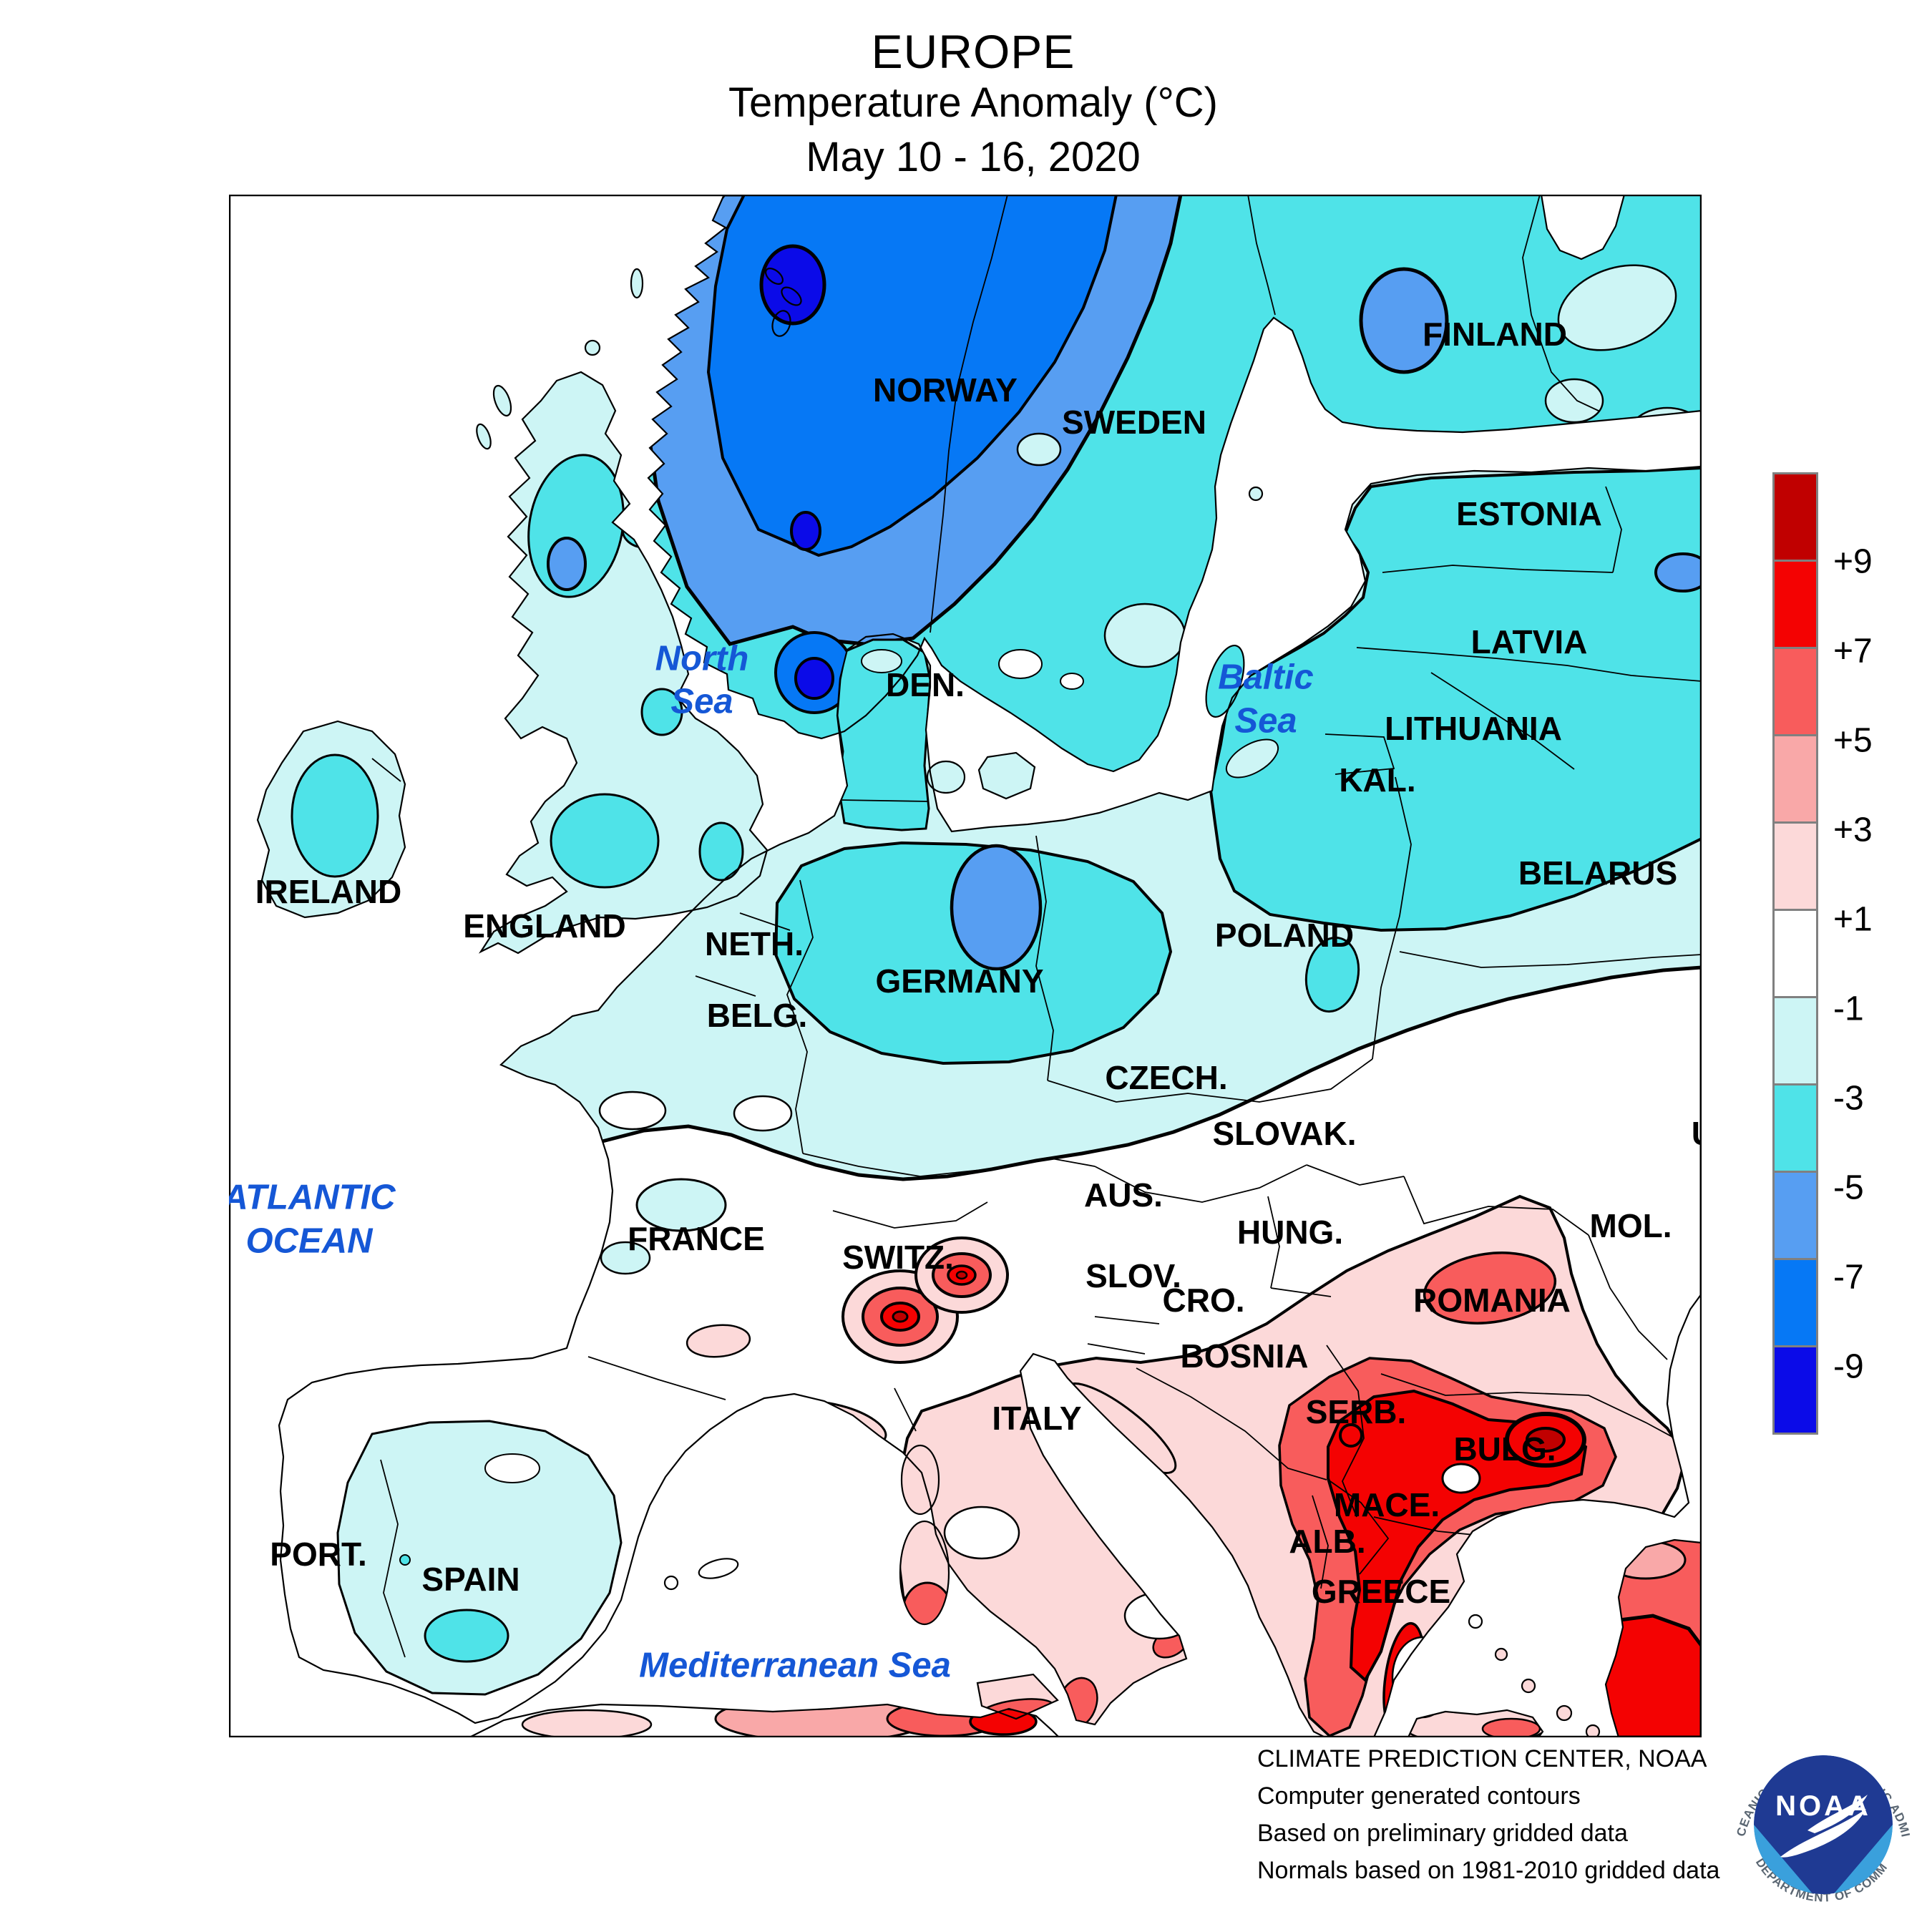 This screenshot has width=1932, height=1932. Describe the element at coordinates (696, 1238) in the screenshot. I see `country-label-france: FRANCE` at that location.